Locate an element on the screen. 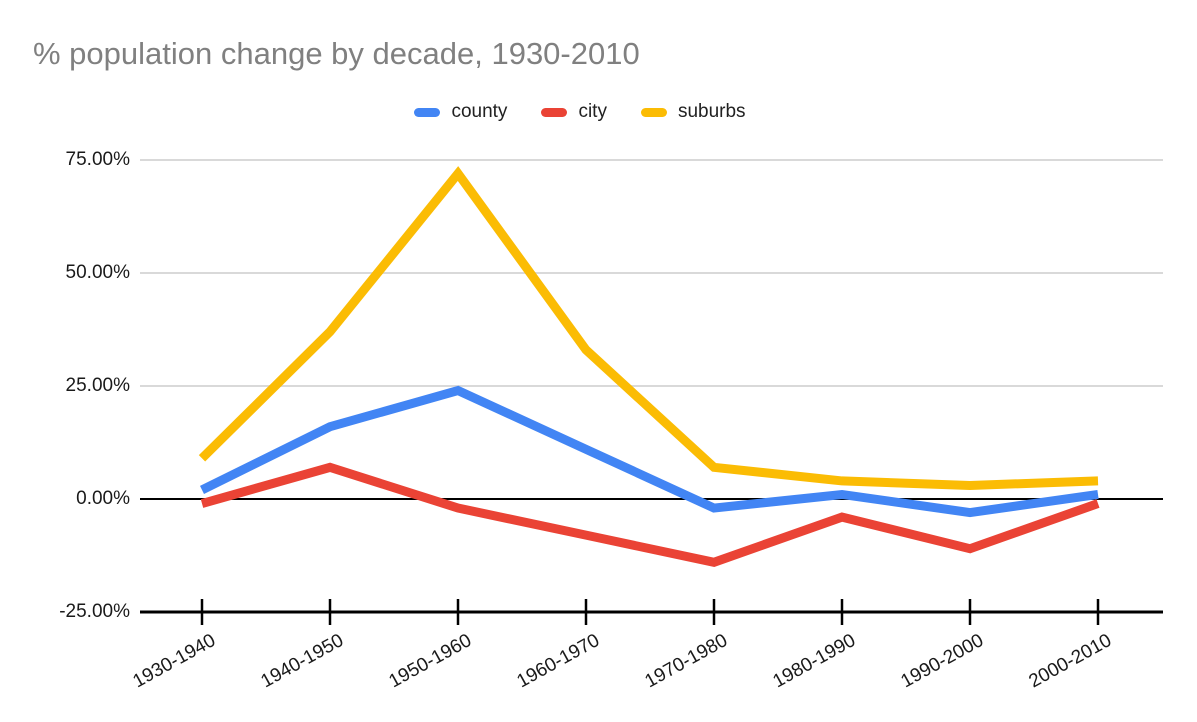 The image size is (1197, 722). series-line-city is located at coordinates (650, 514).